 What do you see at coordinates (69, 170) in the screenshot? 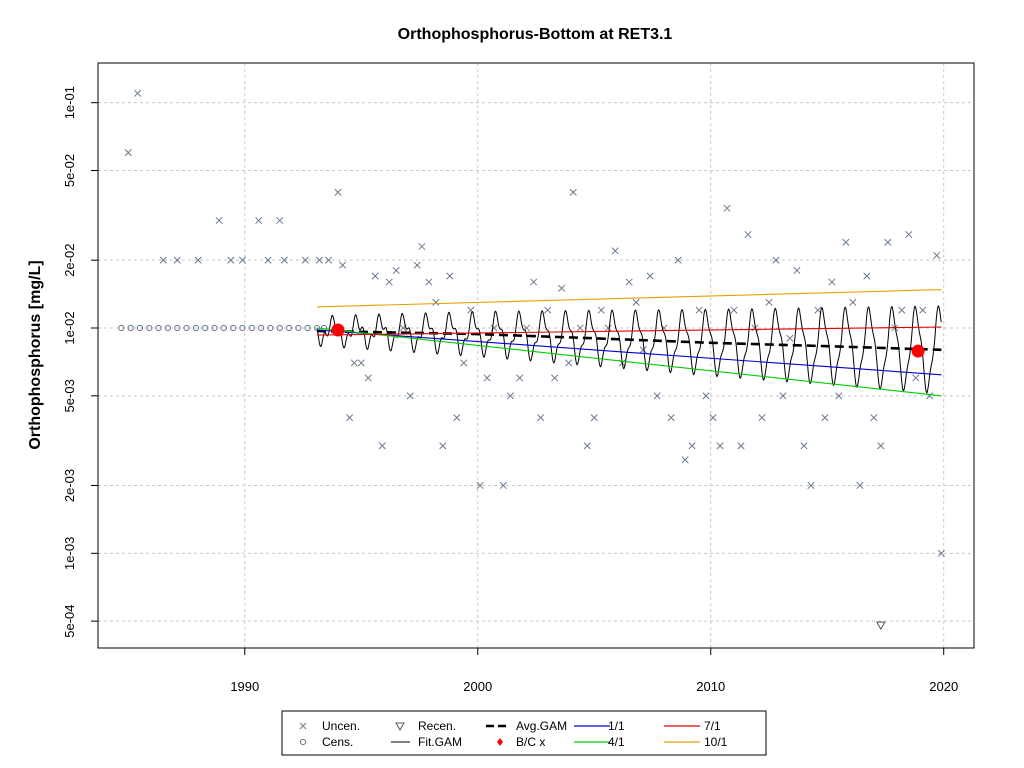
I see `y-tick-label: 5e-02` at bounding box center [69, 170].